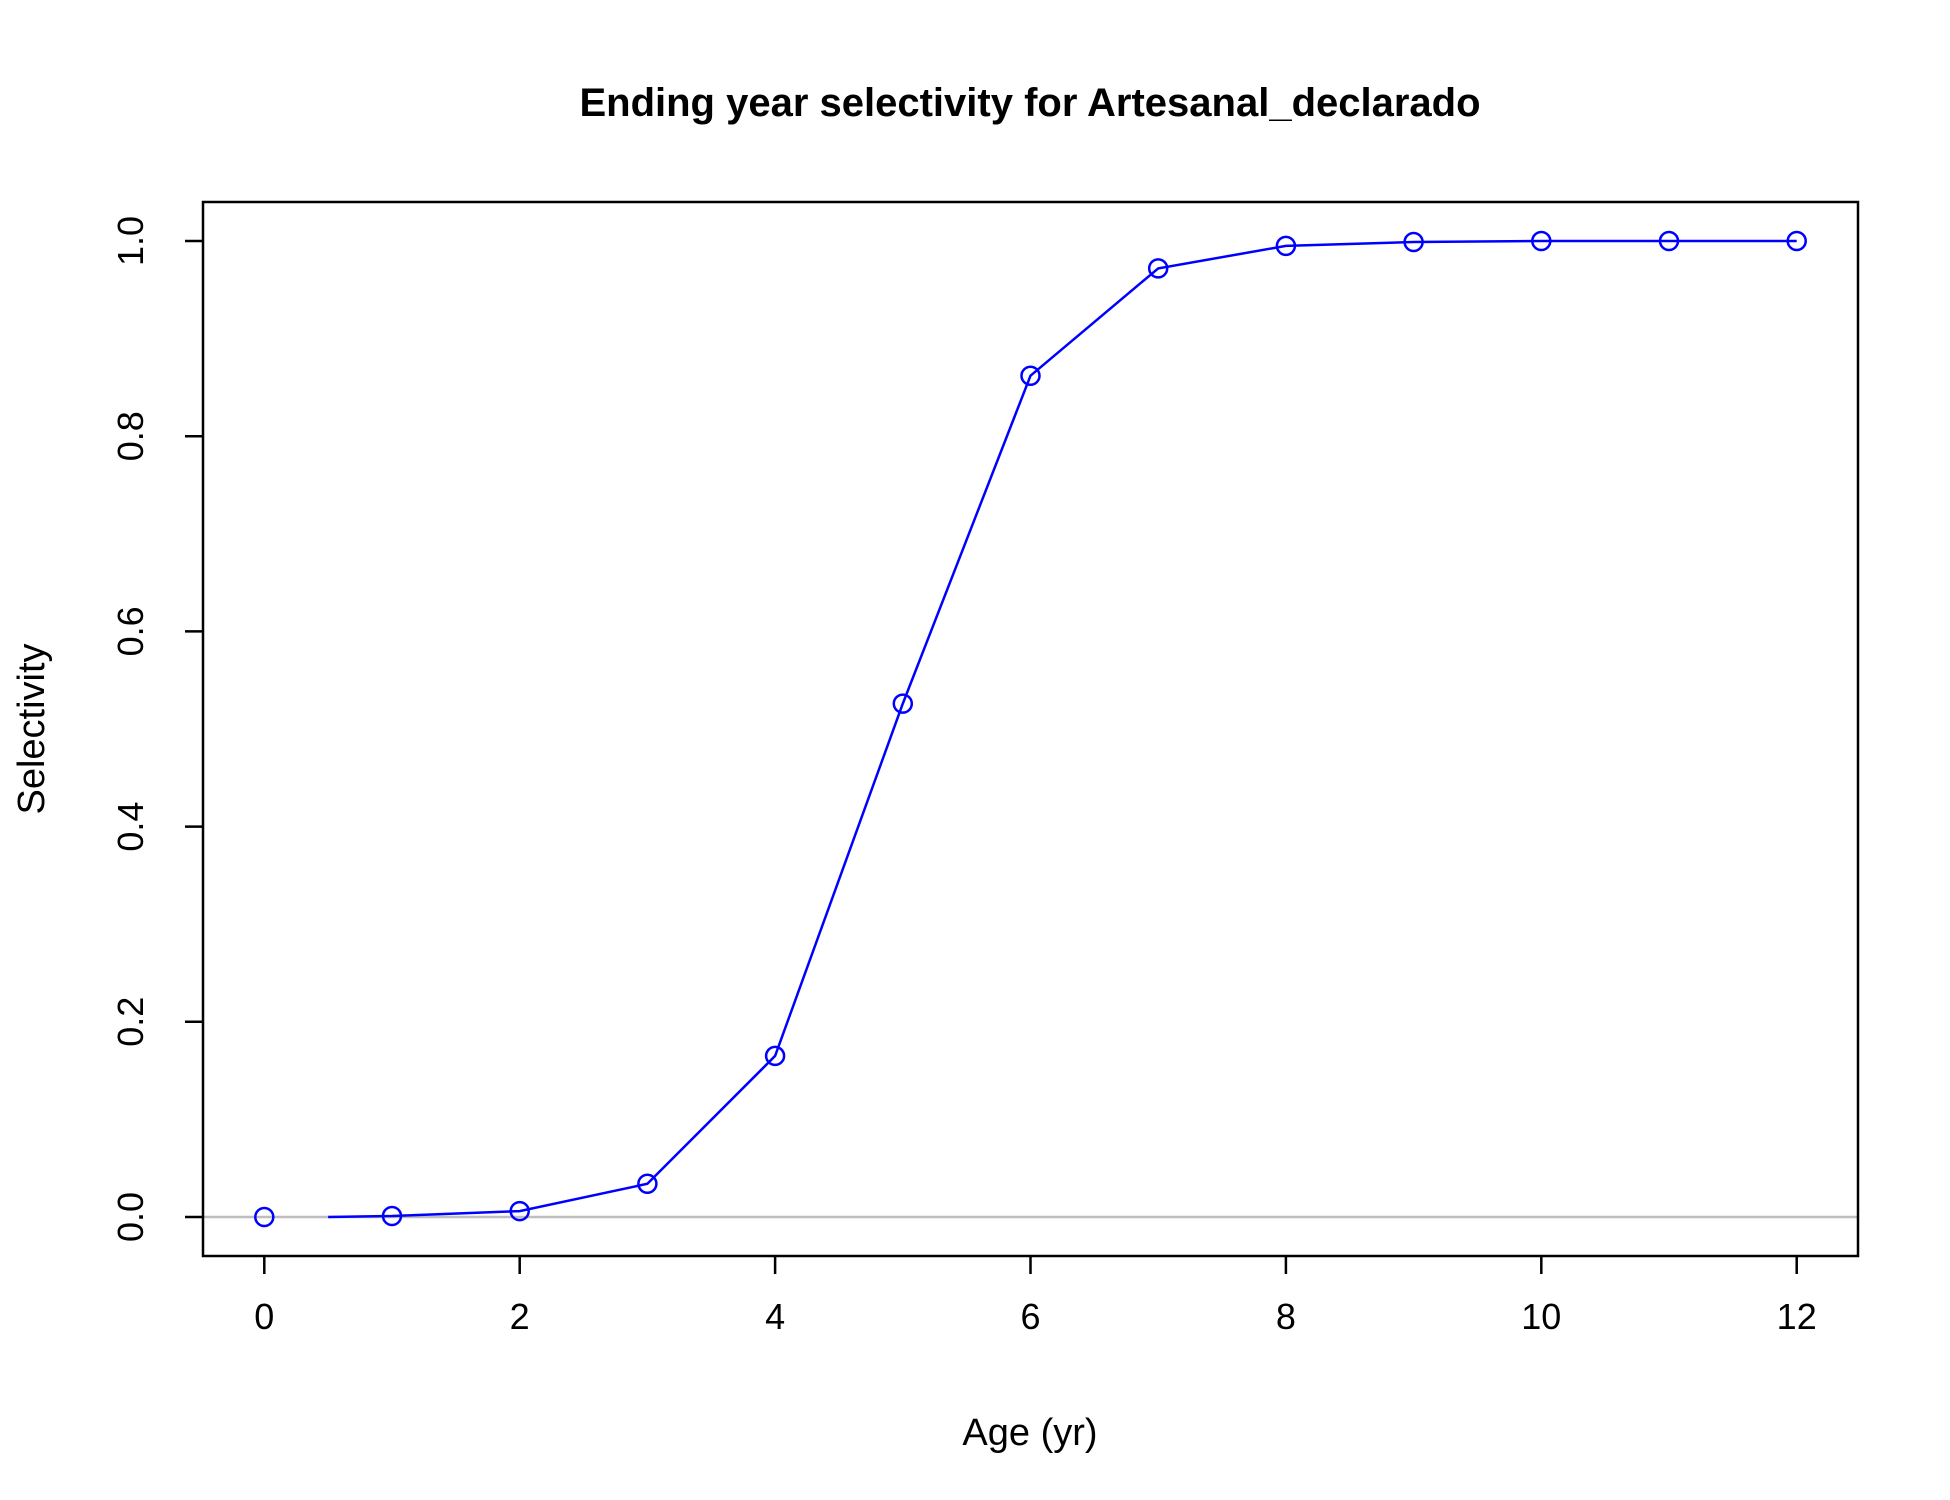 This screenshot has width=1950, height=1500. I want to click on y-tick-label: 0.2, so click(130, 1022).